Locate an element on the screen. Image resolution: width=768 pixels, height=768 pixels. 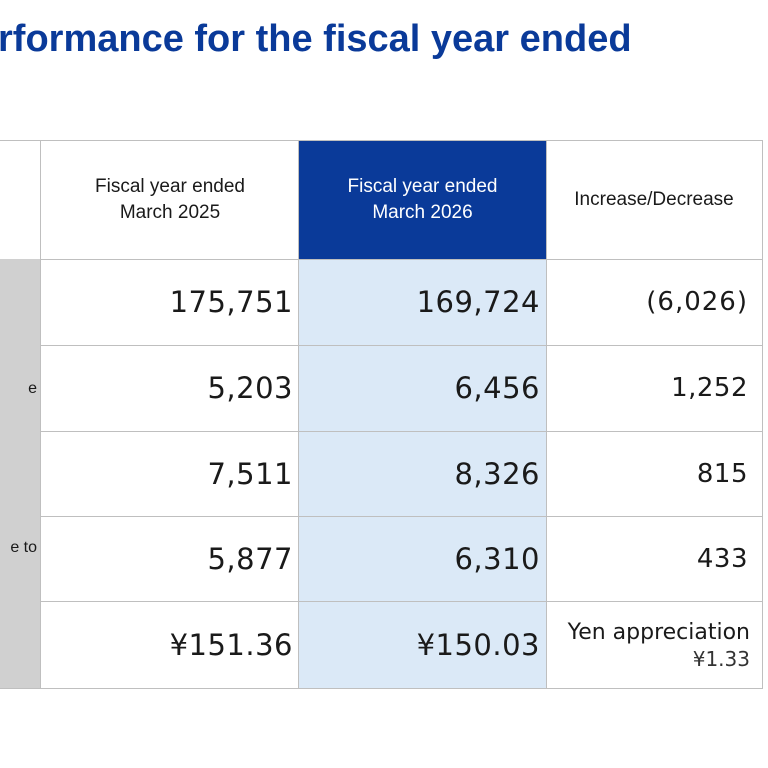
change-note: Yen appreciation is located at coordinates (658, 632).